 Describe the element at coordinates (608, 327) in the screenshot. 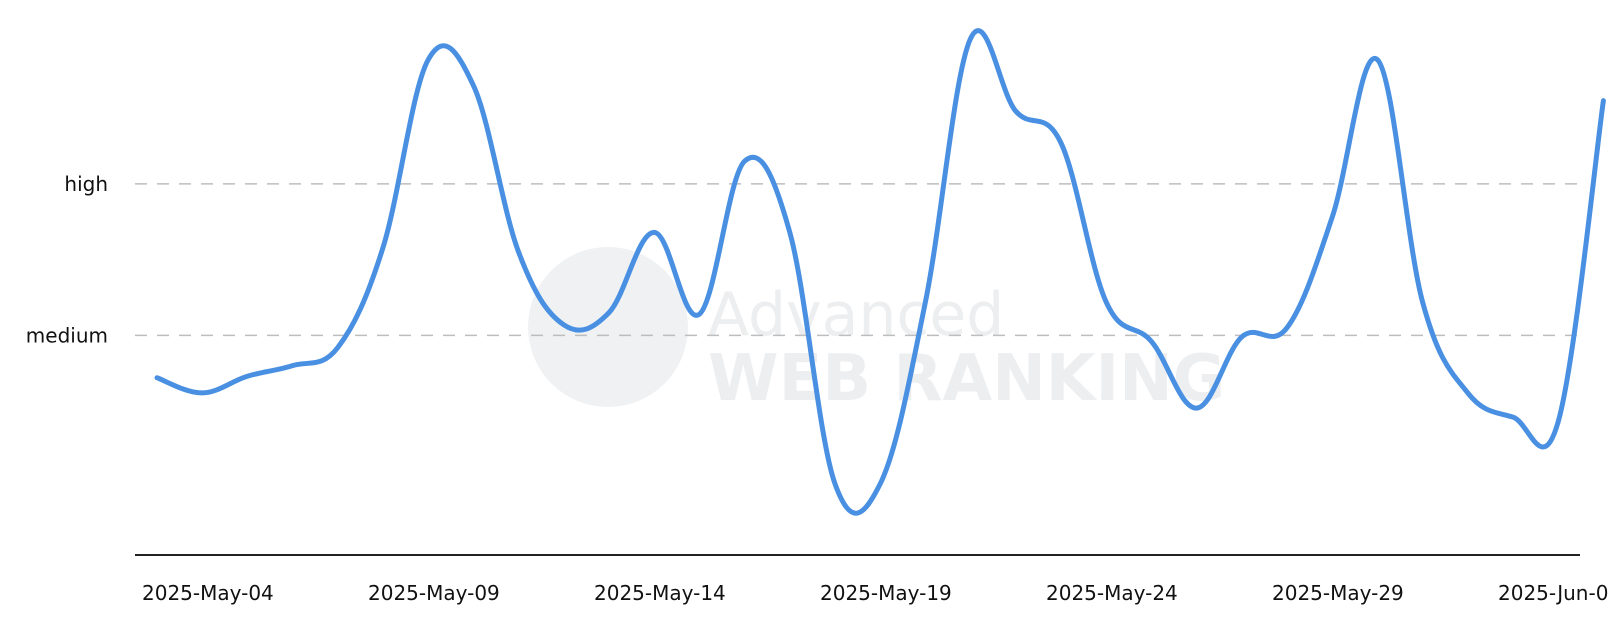

I see `watermark-globe-icon` at that location.